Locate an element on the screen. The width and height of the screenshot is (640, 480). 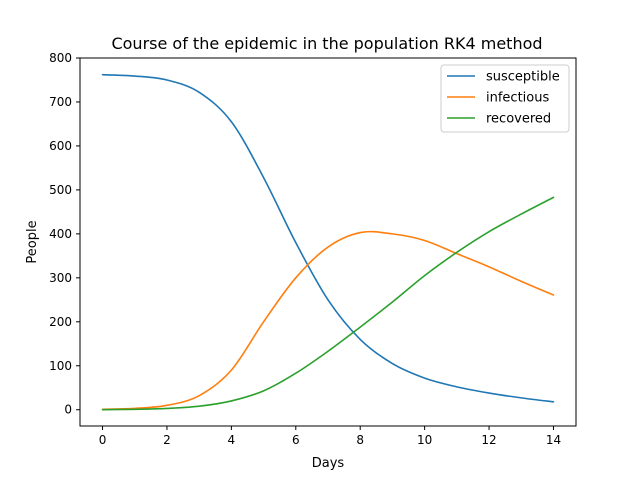
x-axis-label: Days is located at coordinates (328, 463).